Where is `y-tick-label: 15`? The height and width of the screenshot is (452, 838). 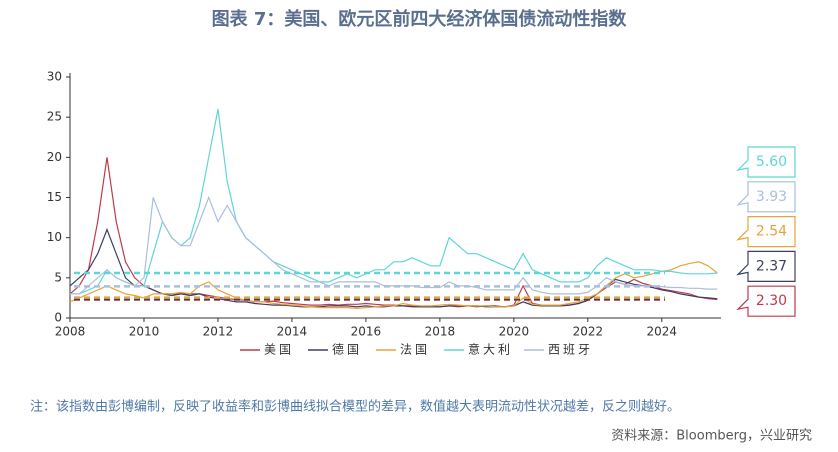 y-tick-label: 15 is located at coordinates (54, 197).